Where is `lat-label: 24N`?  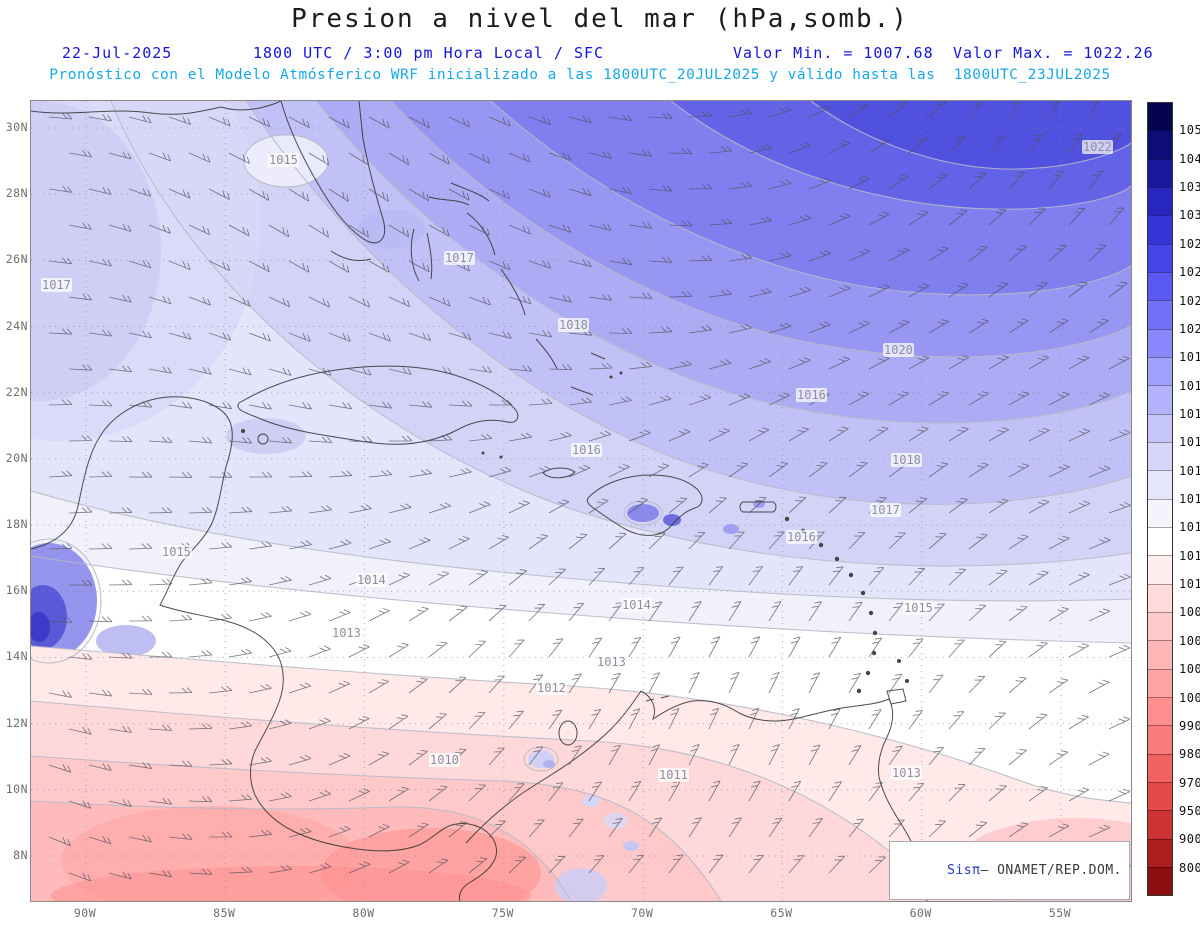 lat-label: 24N is located at coordinates (16, 325).